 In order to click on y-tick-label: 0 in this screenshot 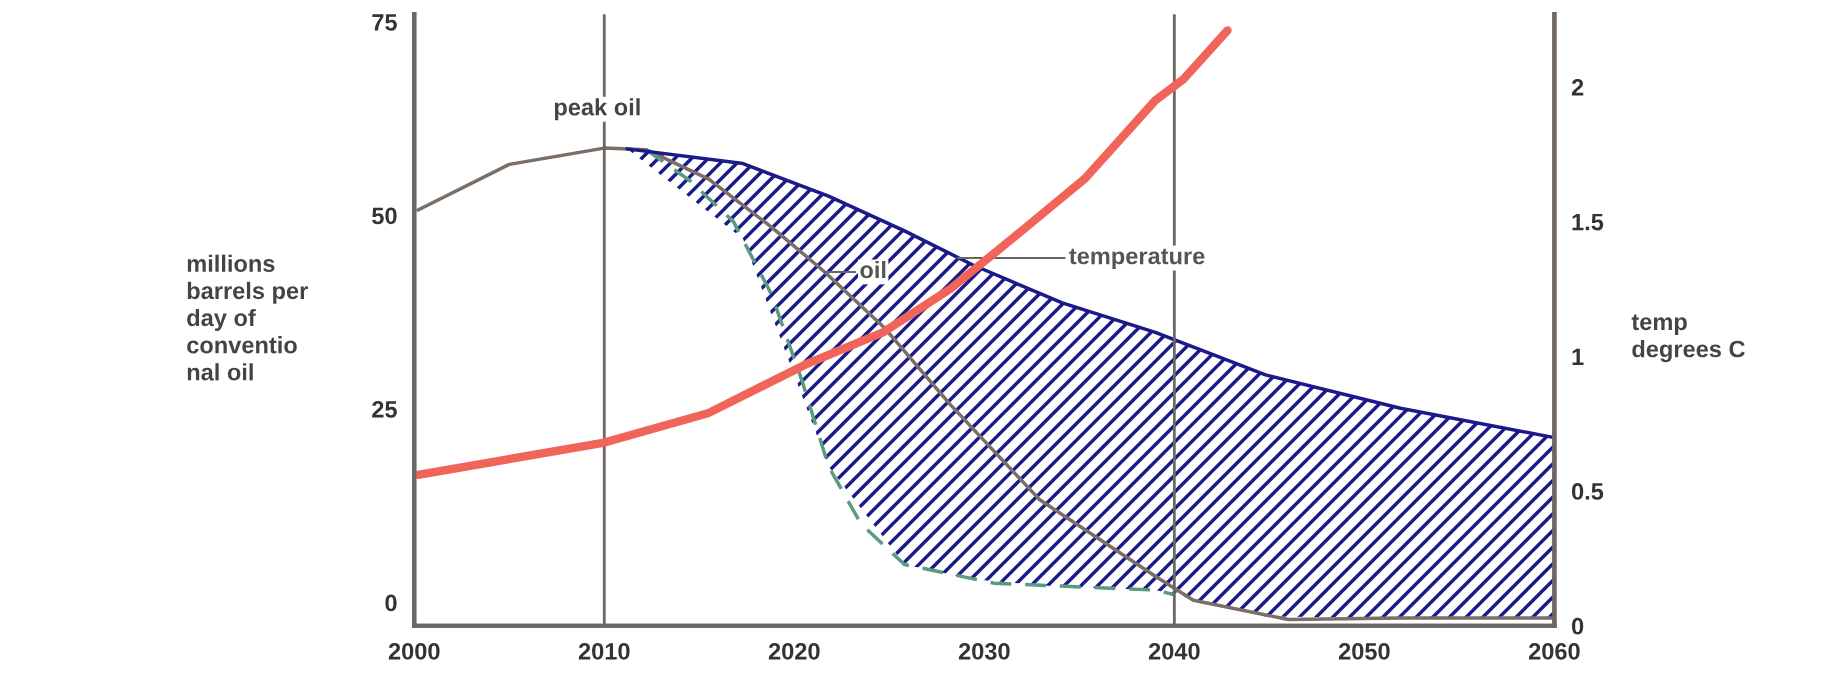, I will do `click(391, 603)`.